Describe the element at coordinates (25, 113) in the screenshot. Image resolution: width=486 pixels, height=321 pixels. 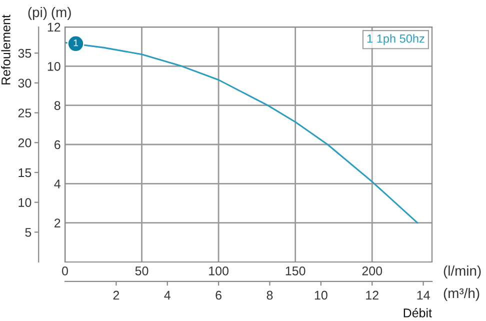
I see `y2-tick-label: 25` at that location.